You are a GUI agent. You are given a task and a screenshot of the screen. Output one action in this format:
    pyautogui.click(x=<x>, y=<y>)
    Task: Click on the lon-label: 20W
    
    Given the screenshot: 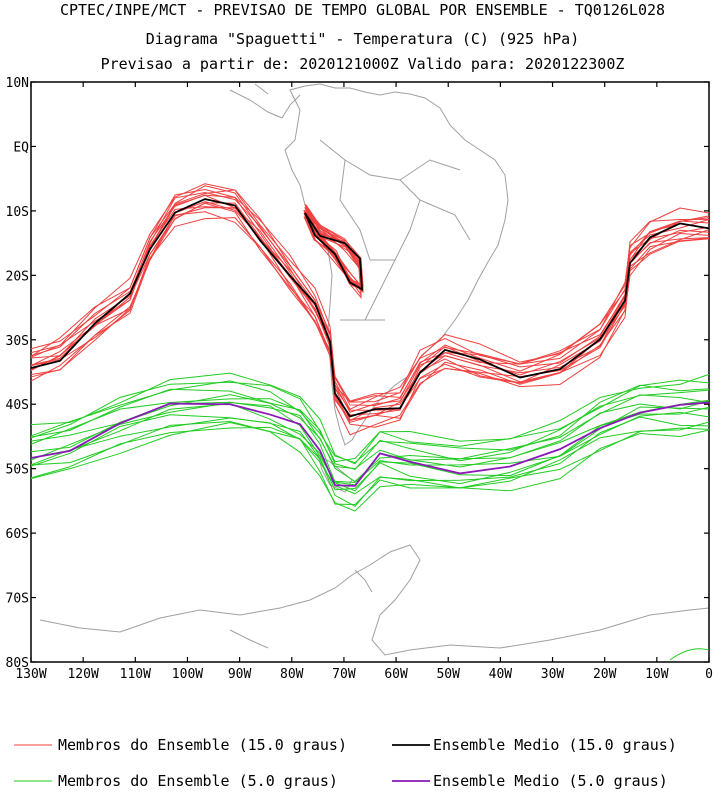 What is the action you would take?
    pyautogui.click(x=605, y=674)
    